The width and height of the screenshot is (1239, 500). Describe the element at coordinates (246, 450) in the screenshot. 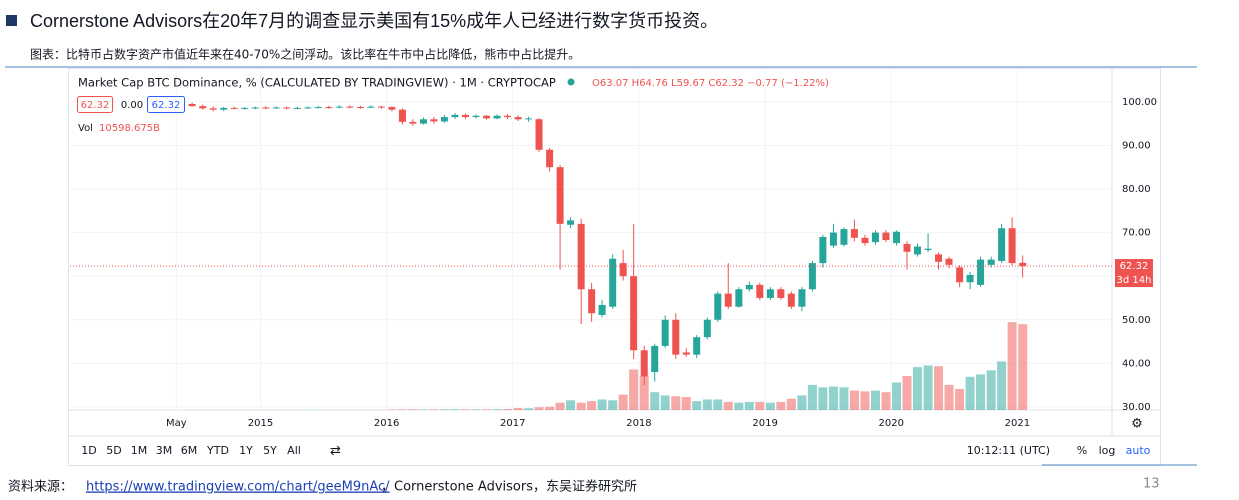

I see `range-button: 1Y` at that location.